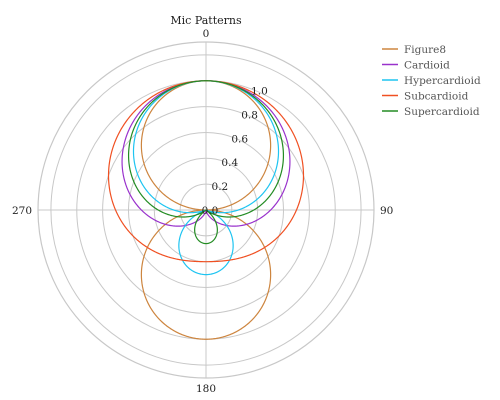 This screenshot has width=500, height=400. Describe the element at coordinates (229, 163) in the screenshot. I see `radial-tick-0.4: 0.4` at that location.